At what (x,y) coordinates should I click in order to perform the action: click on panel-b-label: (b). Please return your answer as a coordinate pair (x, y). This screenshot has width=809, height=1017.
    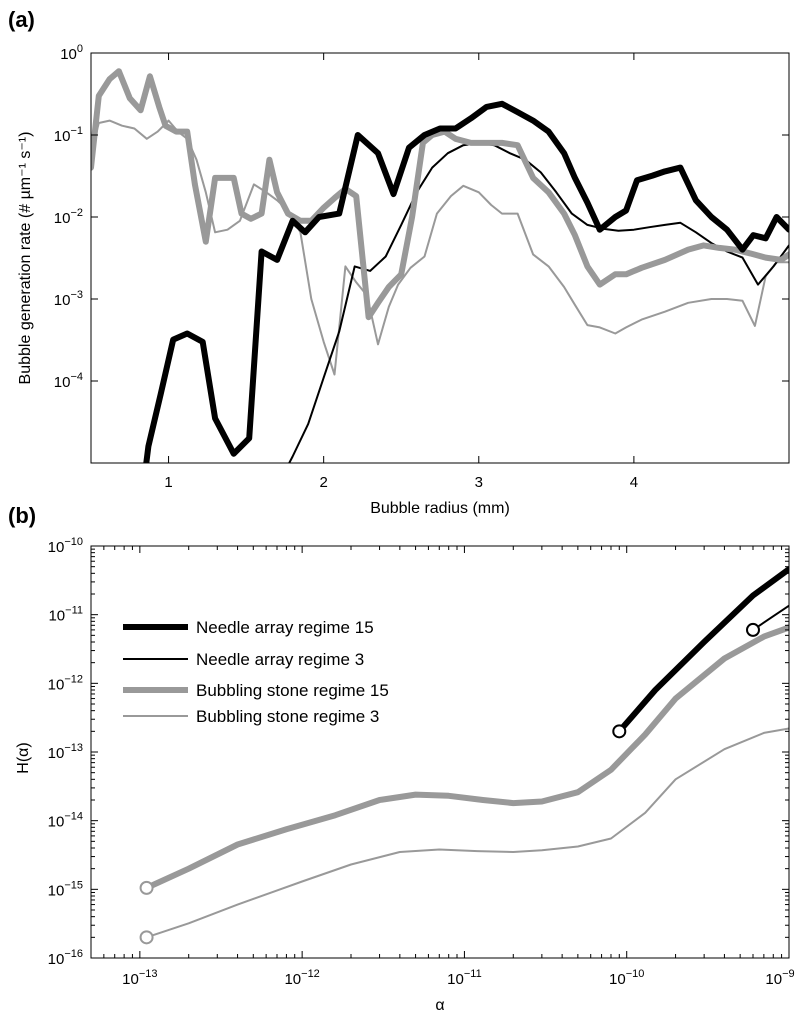
    Looking at the image, I should click on (22, 515).